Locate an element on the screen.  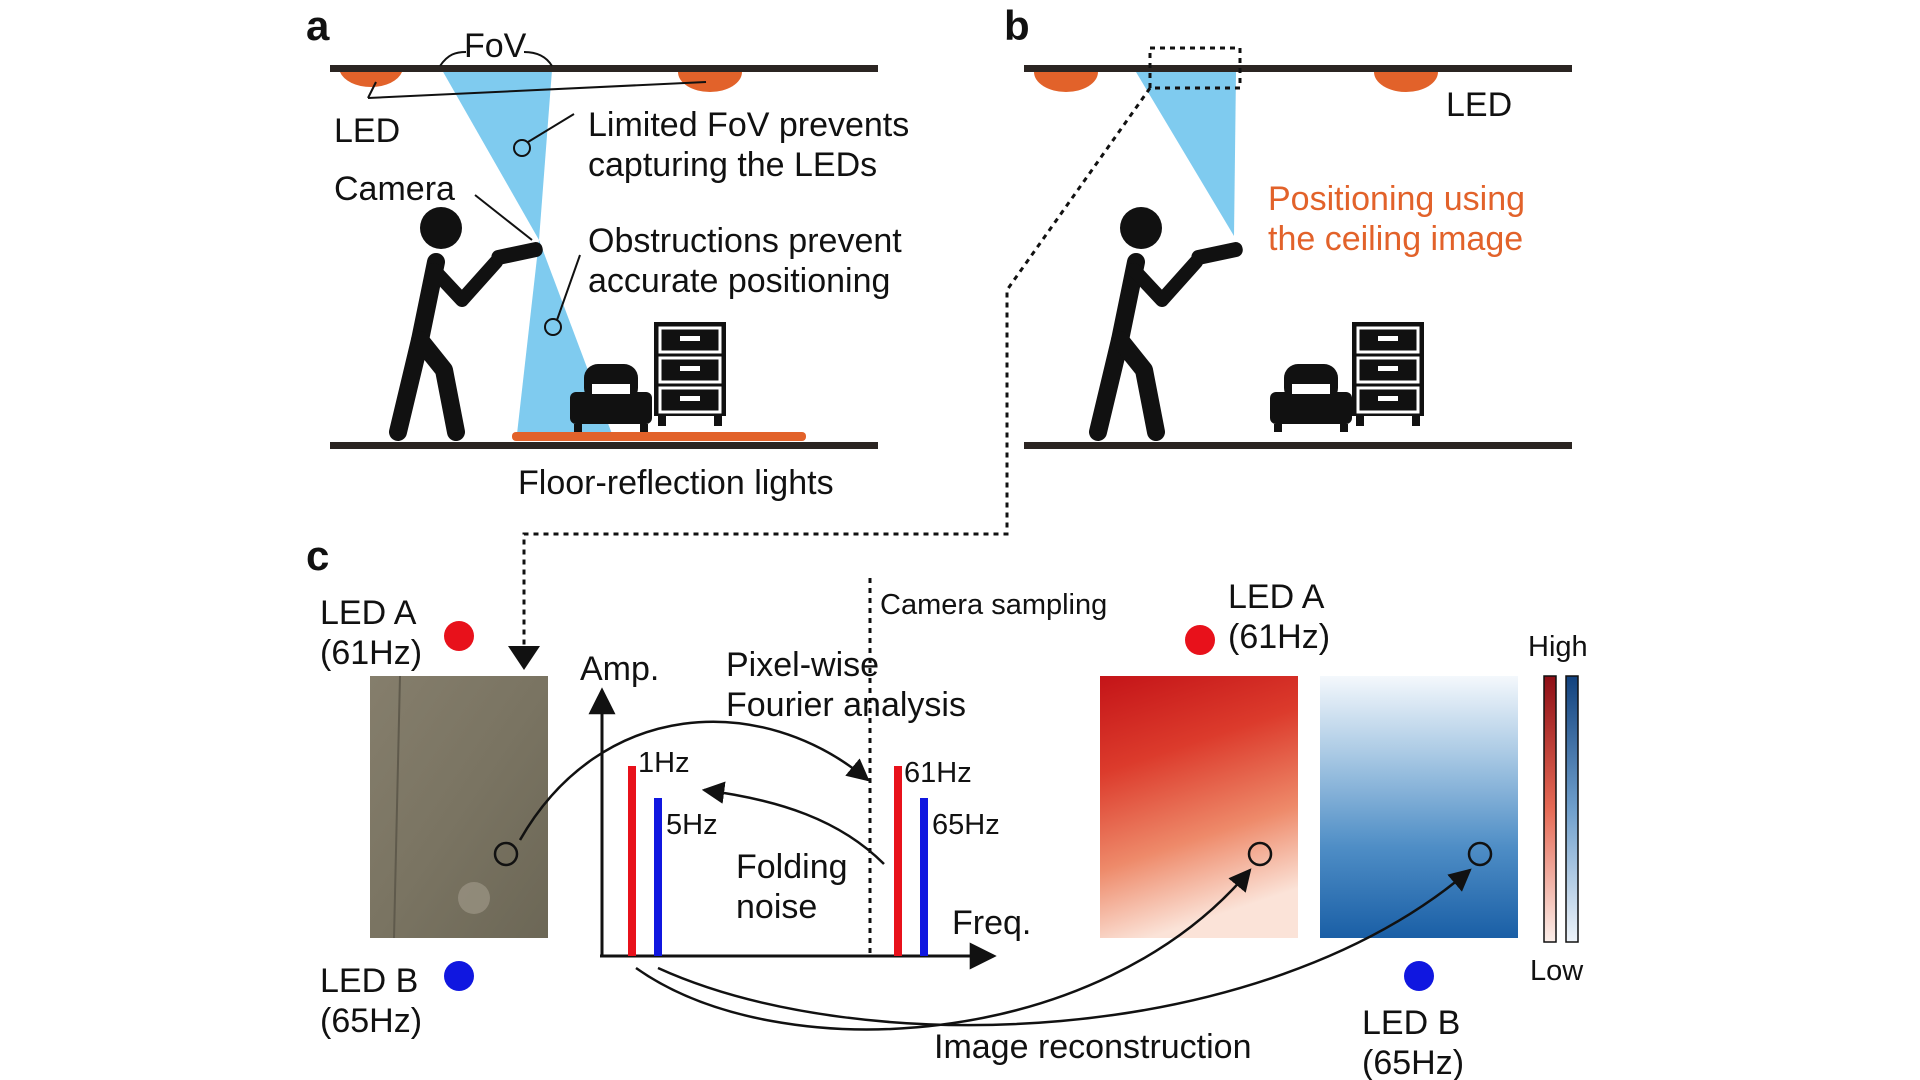
fov-brace is located at coordinates (496, 59).